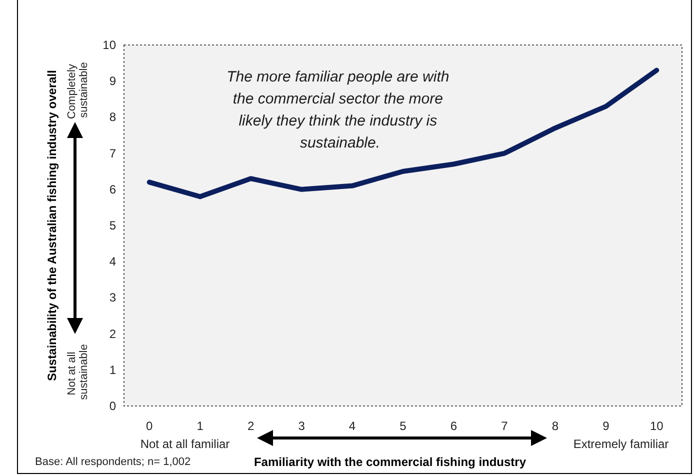 This screenshot has height=476, width=696. Describe the element at coordinates (112, 406) in the screenshot. I see `y-tick-label: 0` at that location.